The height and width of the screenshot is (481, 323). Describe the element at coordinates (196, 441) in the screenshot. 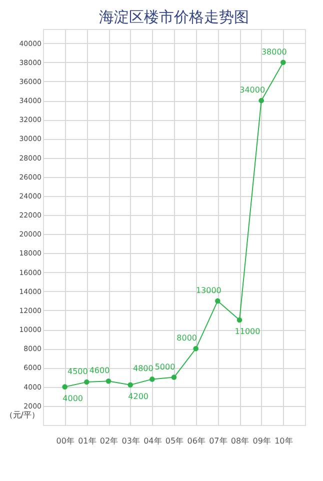

I see `x-tick-label: 06年` at that location.